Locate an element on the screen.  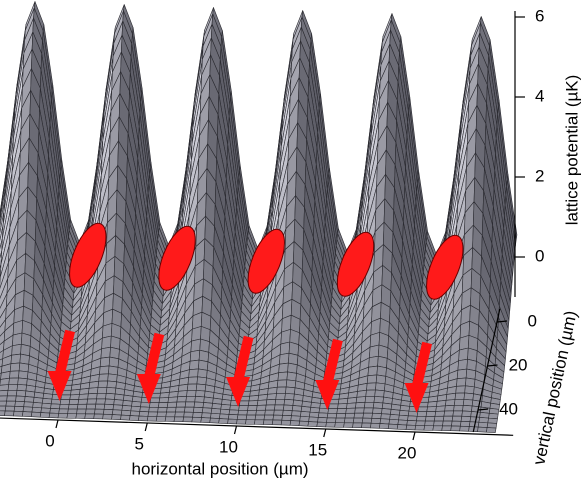
y-axis-line is located at coordinates (486, 370).